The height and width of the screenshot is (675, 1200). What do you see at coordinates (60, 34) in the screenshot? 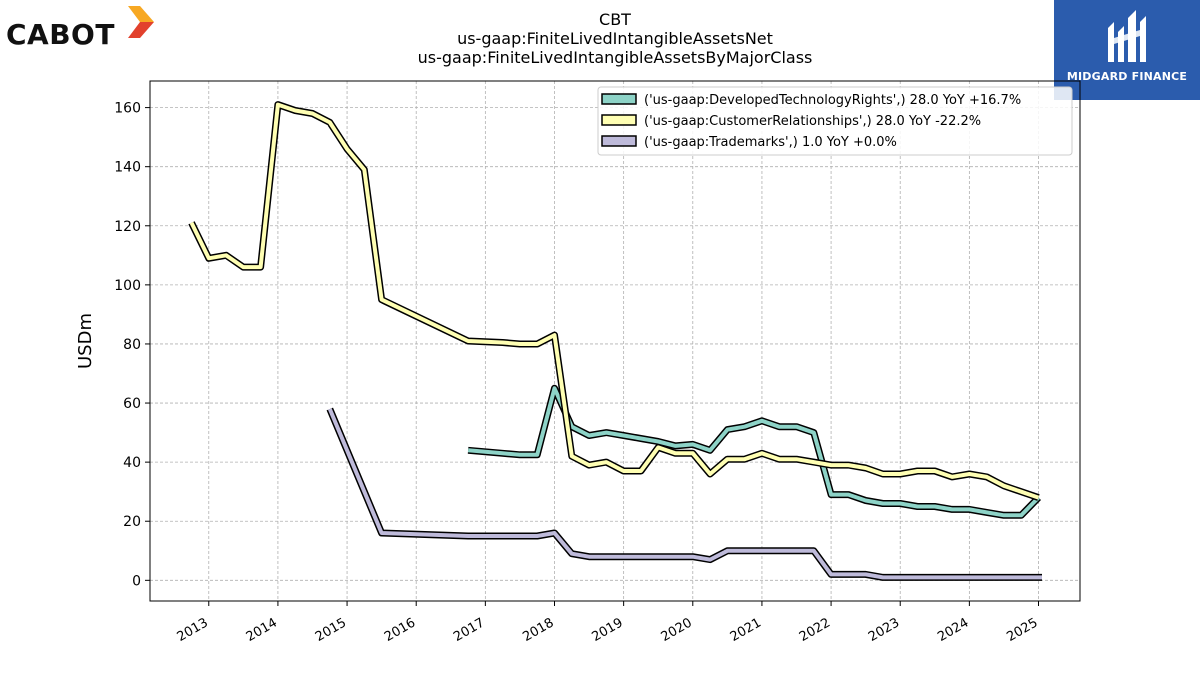
I see `cabot-logo-text: CABOT` at bounding box center [60, 34].